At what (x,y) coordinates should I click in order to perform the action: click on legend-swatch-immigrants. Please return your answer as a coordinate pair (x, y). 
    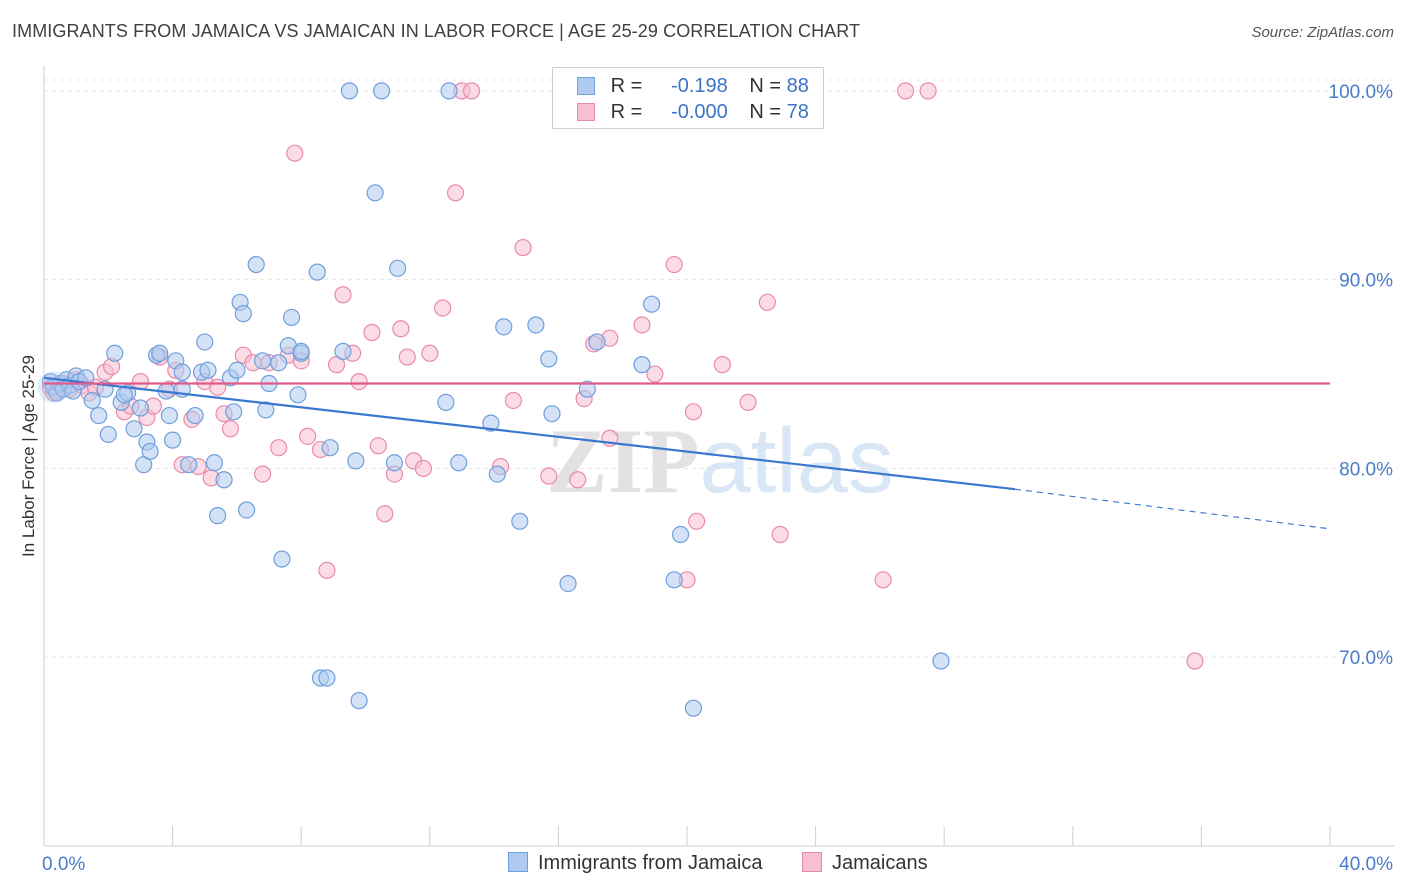
    Looking at the image, I should click on (586, 86).